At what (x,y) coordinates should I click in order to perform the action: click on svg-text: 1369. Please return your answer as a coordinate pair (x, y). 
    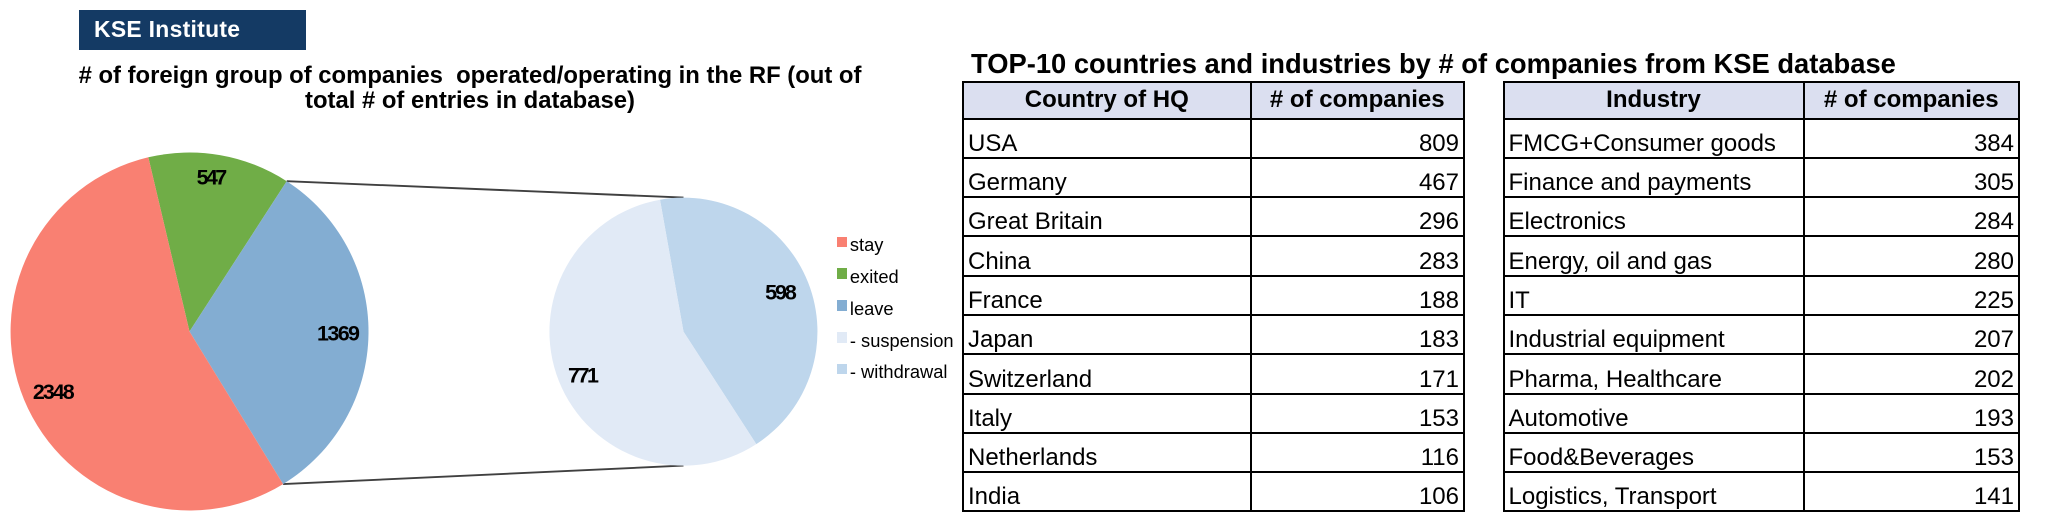
    Looking at the image, I should click on (338, 333).